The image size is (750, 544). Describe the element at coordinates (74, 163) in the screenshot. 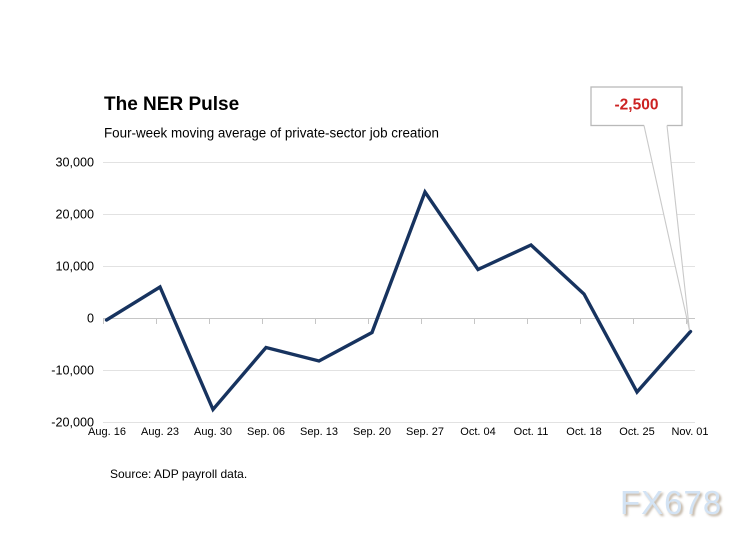

I see `svg-text: 30,000` at that location.